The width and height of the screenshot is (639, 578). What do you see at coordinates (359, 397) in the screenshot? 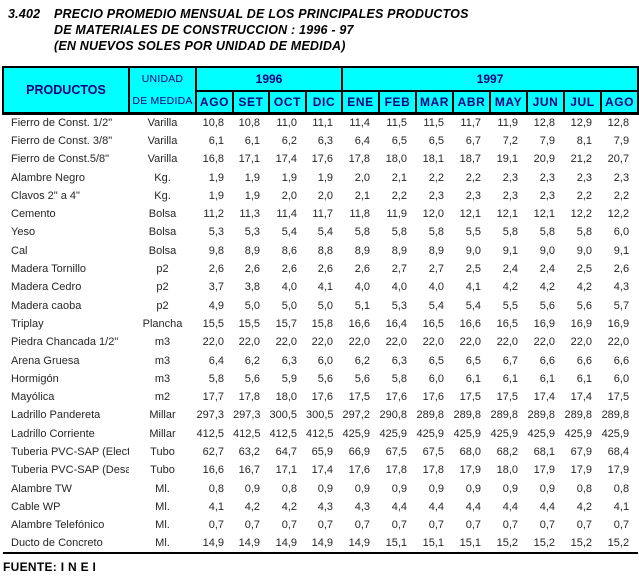
I see `price-value: 17,5` at bounding box center [359, 397].